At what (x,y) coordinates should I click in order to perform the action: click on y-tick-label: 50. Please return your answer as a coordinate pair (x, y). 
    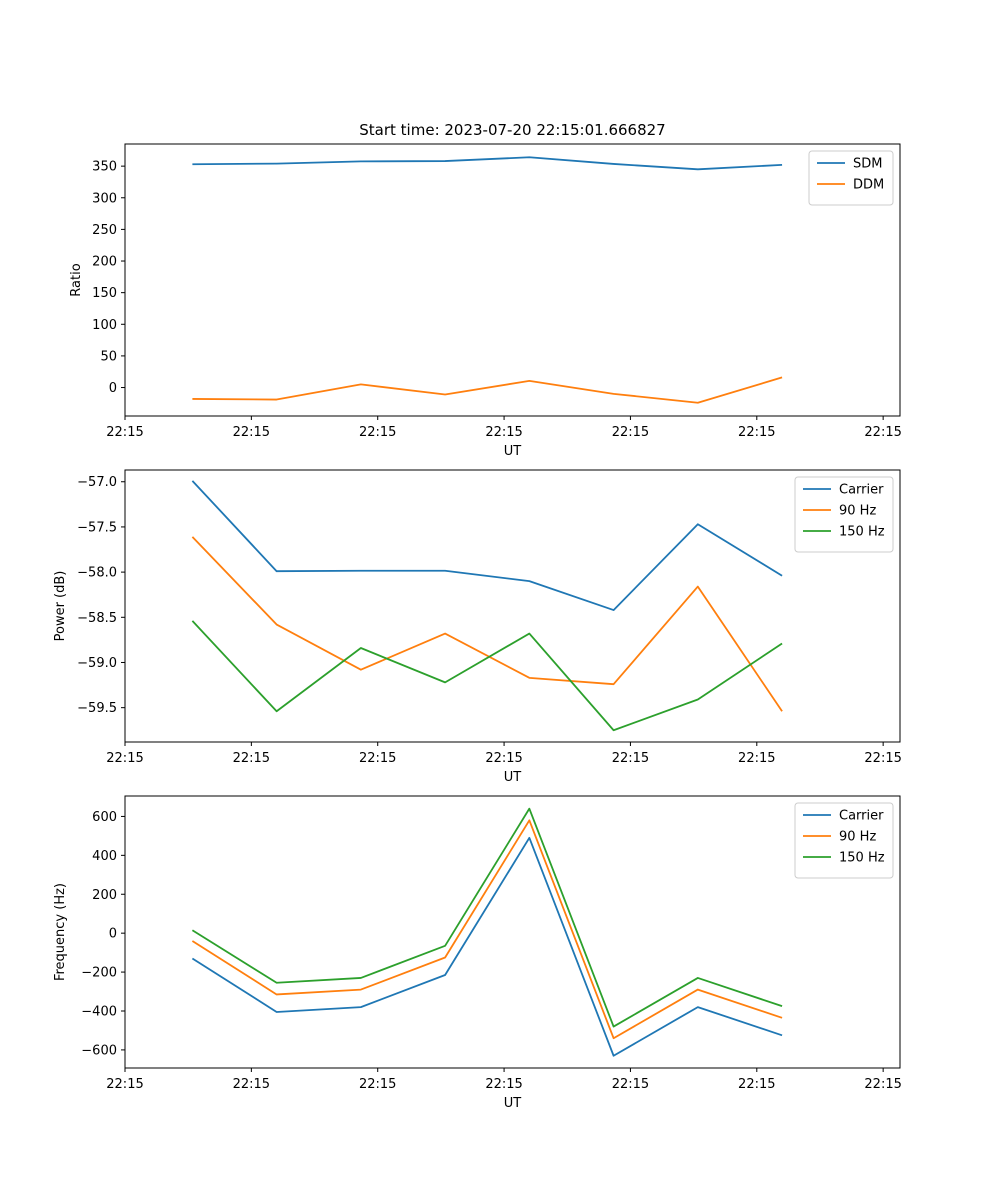
    Looking at the image, I should click on (108, 356).